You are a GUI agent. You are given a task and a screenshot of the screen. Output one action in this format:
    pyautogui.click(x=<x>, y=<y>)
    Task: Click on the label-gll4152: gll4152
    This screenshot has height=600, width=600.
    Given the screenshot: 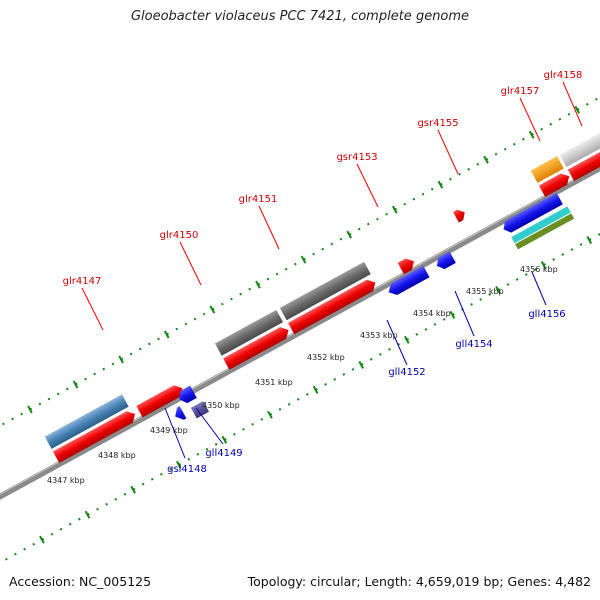 What is the action you would take?
    pyautogui.click(x=406, y=372)
    